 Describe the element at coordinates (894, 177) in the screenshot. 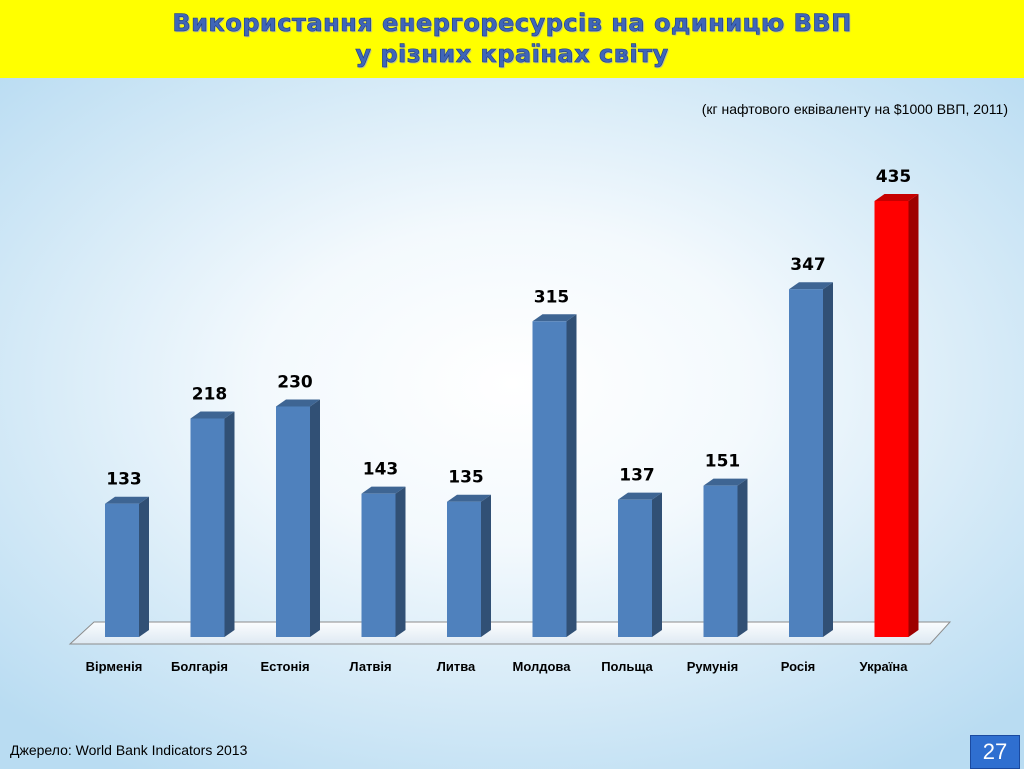

I see `data-label: 435` at that location.